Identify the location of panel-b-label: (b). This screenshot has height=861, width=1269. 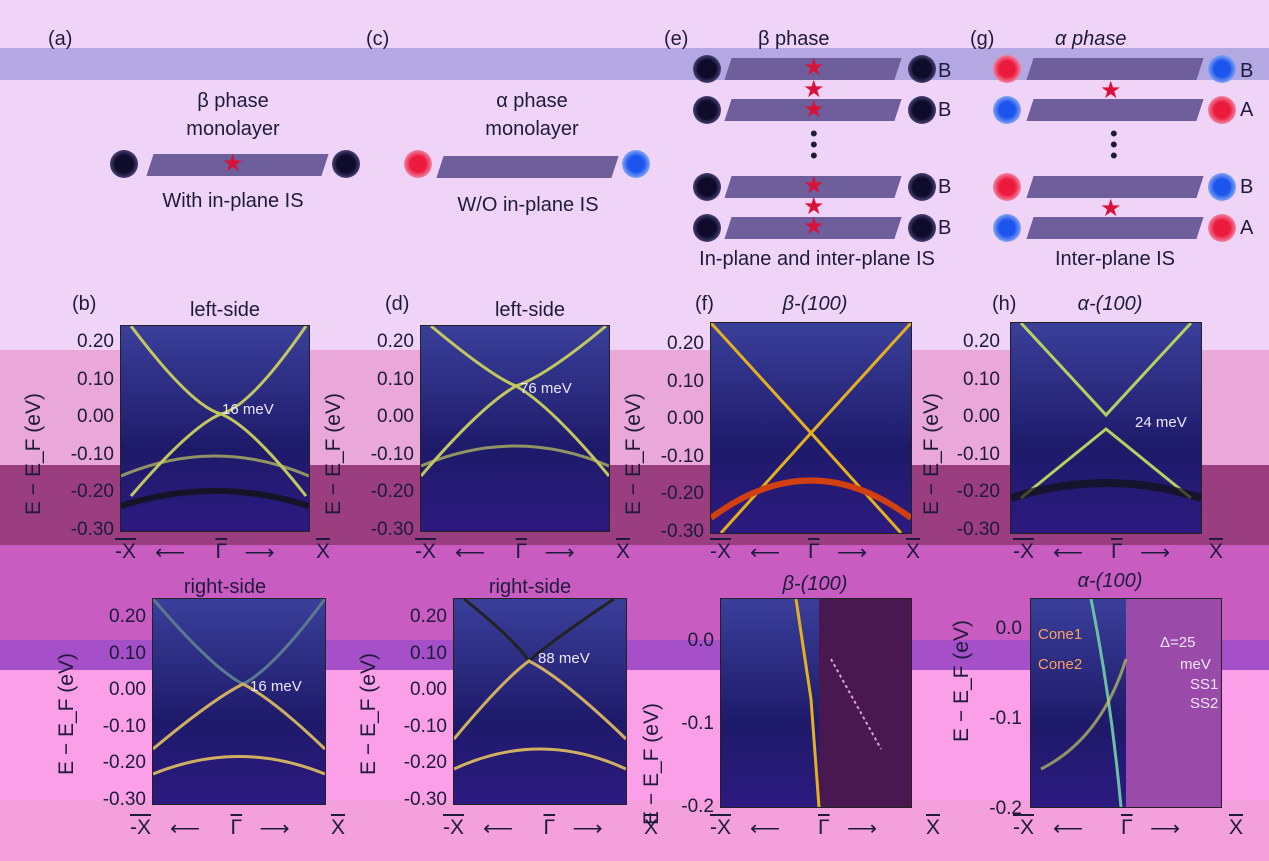
(84, 304).